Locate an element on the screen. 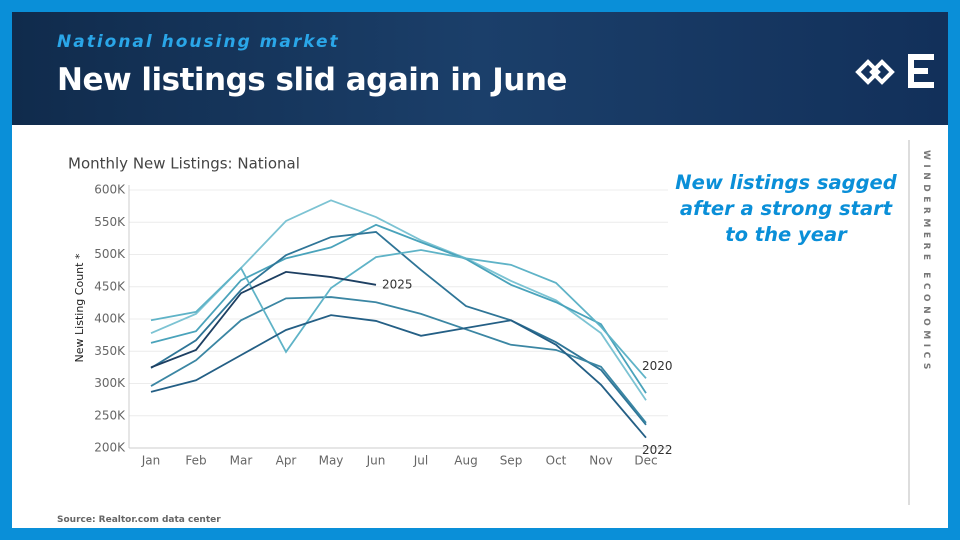 The width and height of the screenshot is (960, 540). x-tick-label: Aug is located at coordinates (465, 461).